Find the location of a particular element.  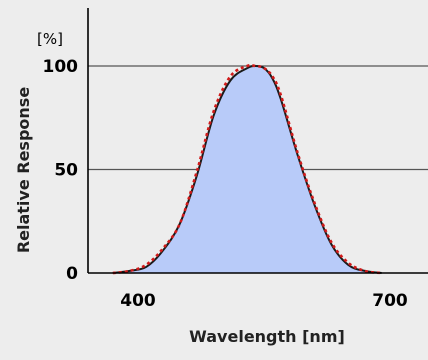

y-tick-label: 50 is located at coordinates (66, 171).